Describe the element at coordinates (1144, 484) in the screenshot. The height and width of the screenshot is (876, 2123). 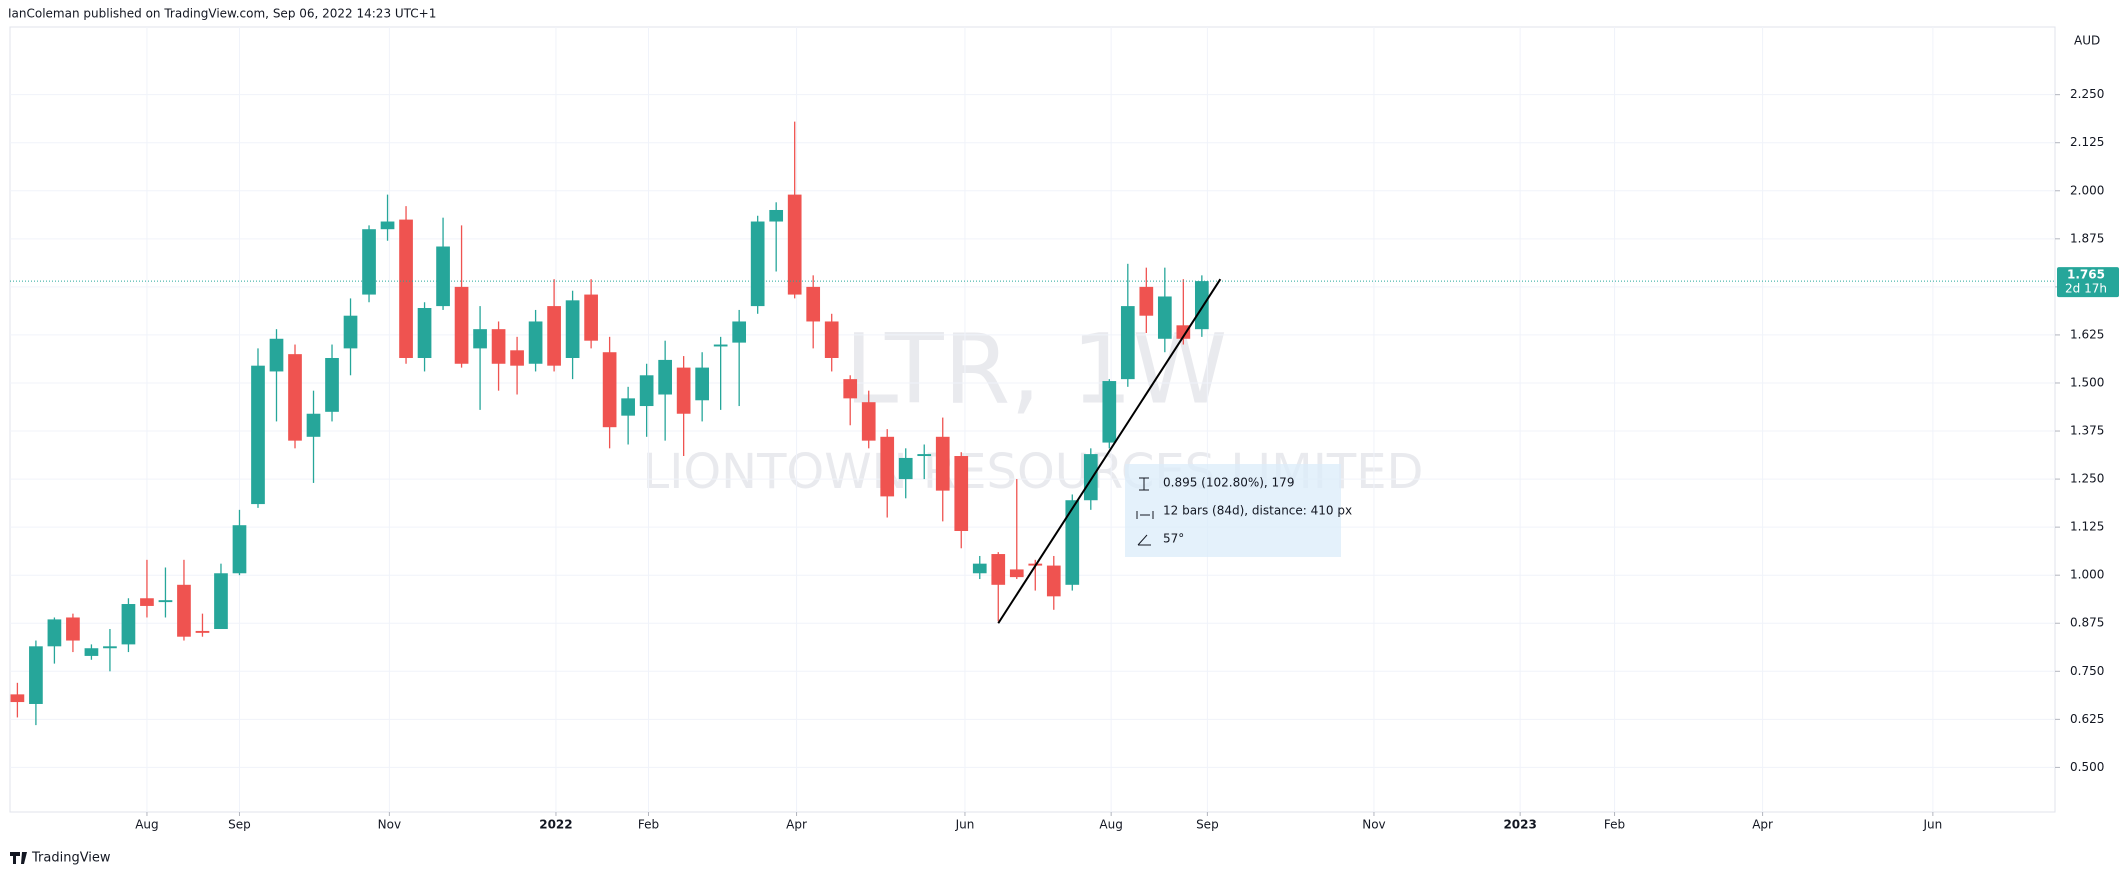
I see `icon-range` at that location.